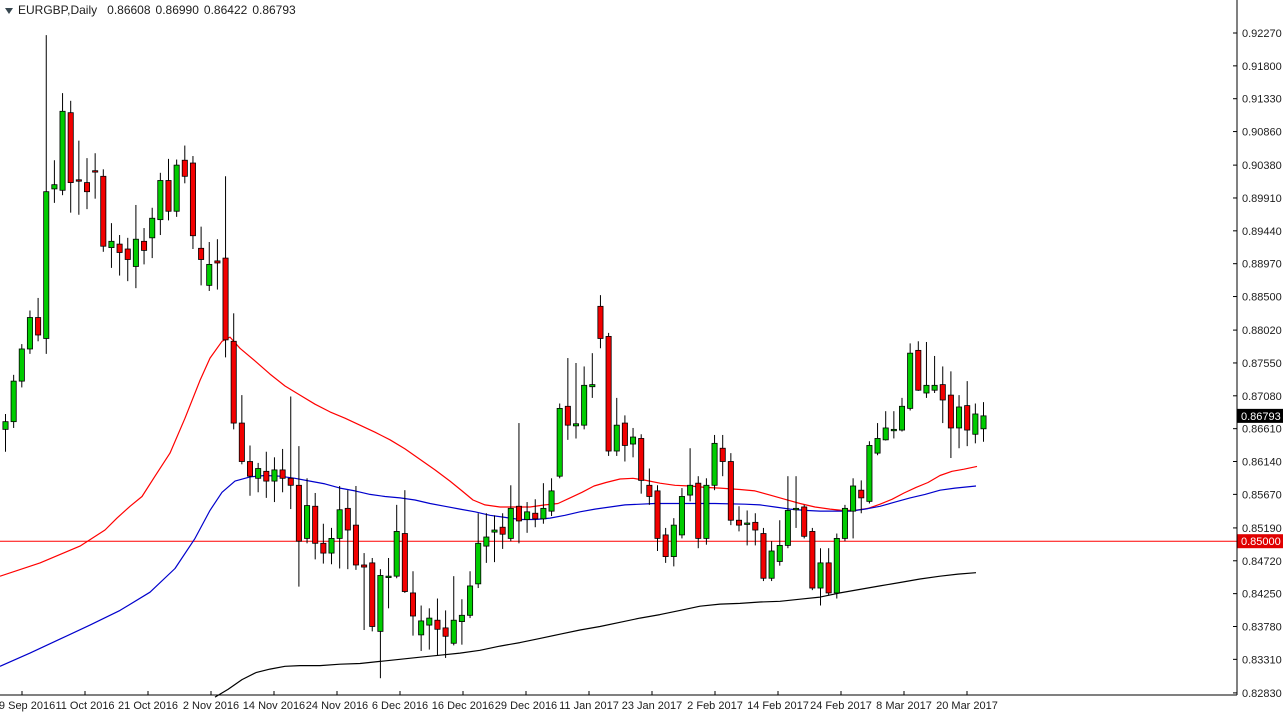  What do you see at coordinates (1262, 331) in the screenshot?
I see `y-axis-label: 0.88020` at bounding box center [1262, 331].